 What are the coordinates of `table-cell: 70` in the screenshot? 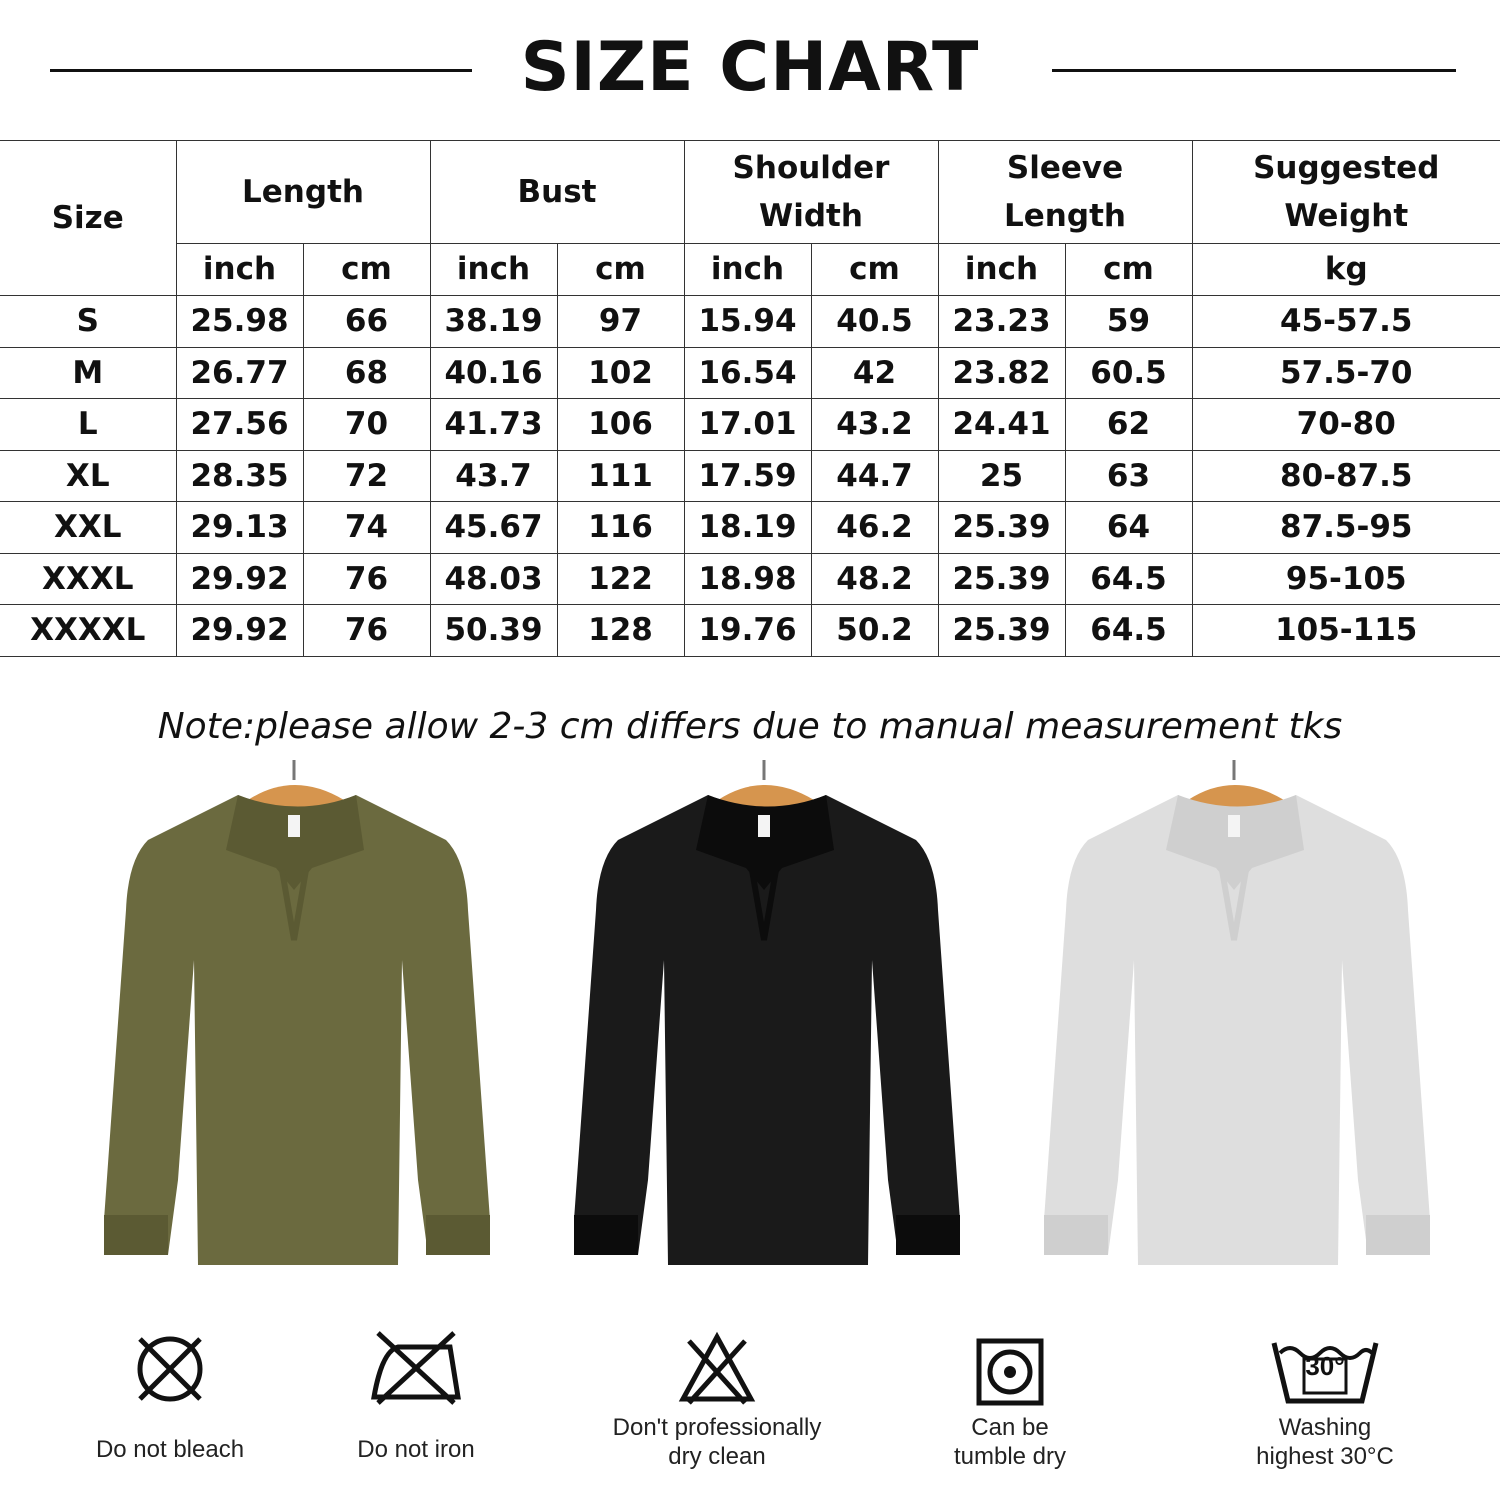 It's located at (366, 424).